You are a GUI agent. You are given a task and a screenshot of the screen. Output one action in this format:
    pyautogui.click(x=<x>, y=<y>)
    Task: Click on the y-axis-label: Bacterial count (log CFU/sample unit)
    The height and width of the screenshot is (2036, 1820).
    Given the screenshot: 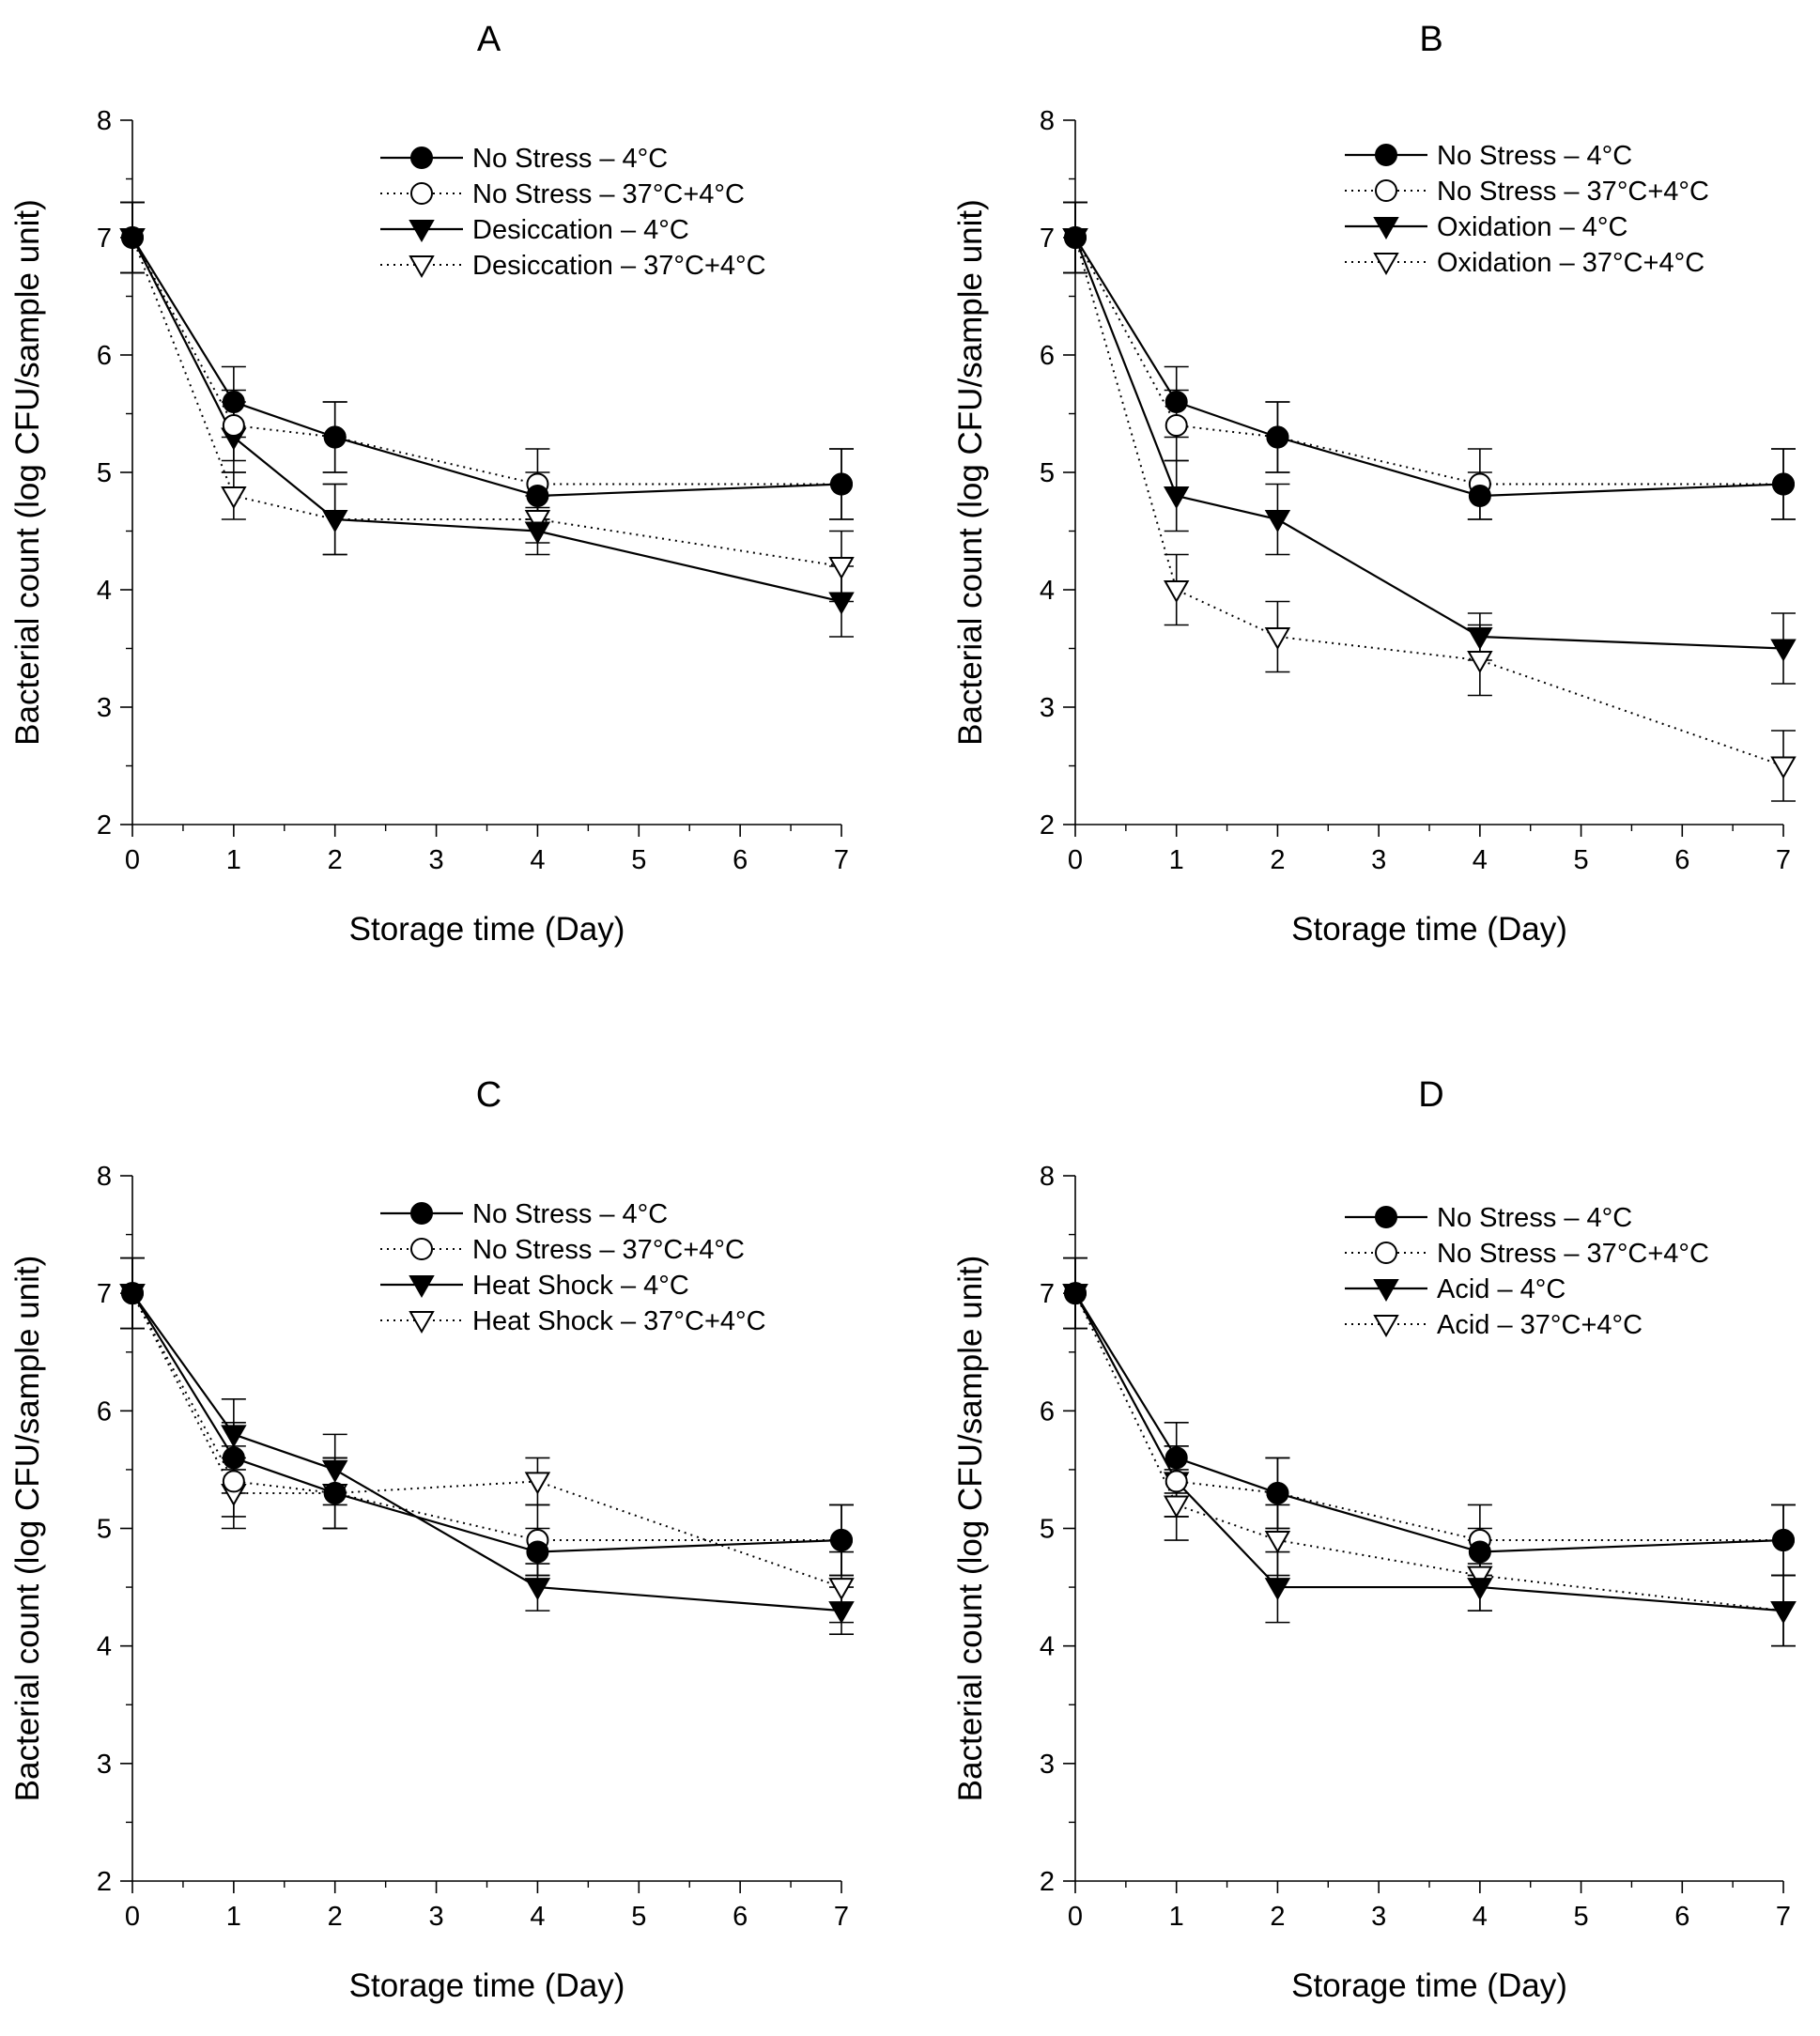 What is the action you would take?
    pyautogui.click(x=970, y=473)
    